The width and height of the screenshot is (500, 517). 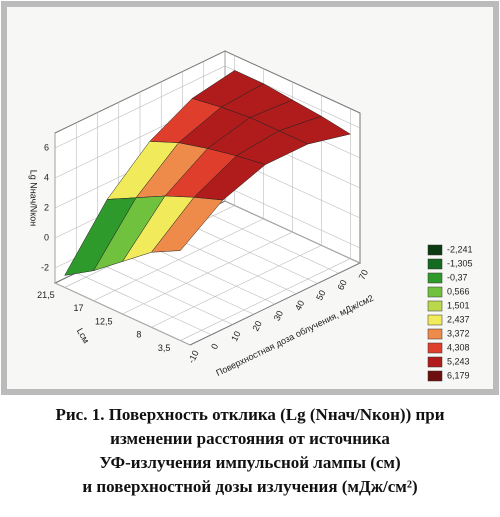 What do you see at coordinates (458, 361) in the screenshot?
I see `legend-label: 5,243` at bounding box center [458, 361].